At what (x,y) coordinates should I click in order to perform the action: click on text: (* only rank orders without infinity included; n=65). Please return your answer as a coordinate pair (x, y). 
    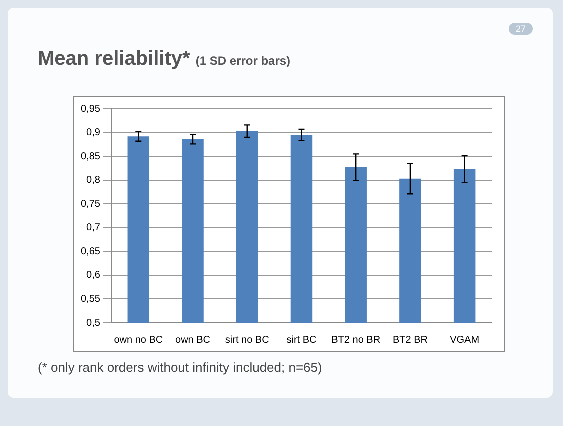
    Looking at the image, I should click on (180, 367).